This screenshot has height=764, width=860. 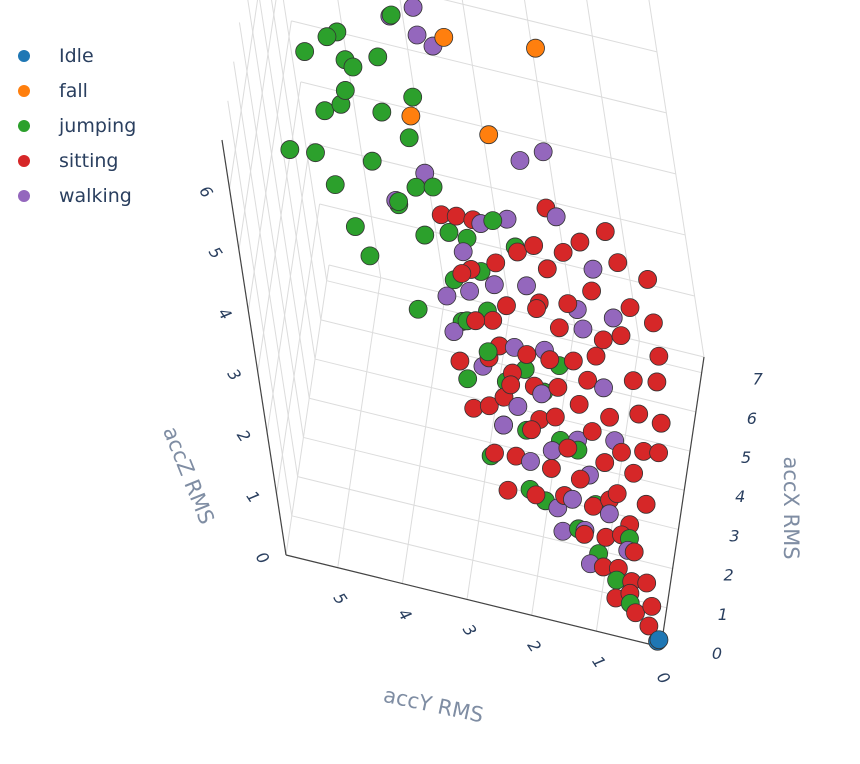 What do you see at coordinates (433, 705) in the screenshot?
I see `y-axis-title: accY RMS` at bounding box center [433, 705].